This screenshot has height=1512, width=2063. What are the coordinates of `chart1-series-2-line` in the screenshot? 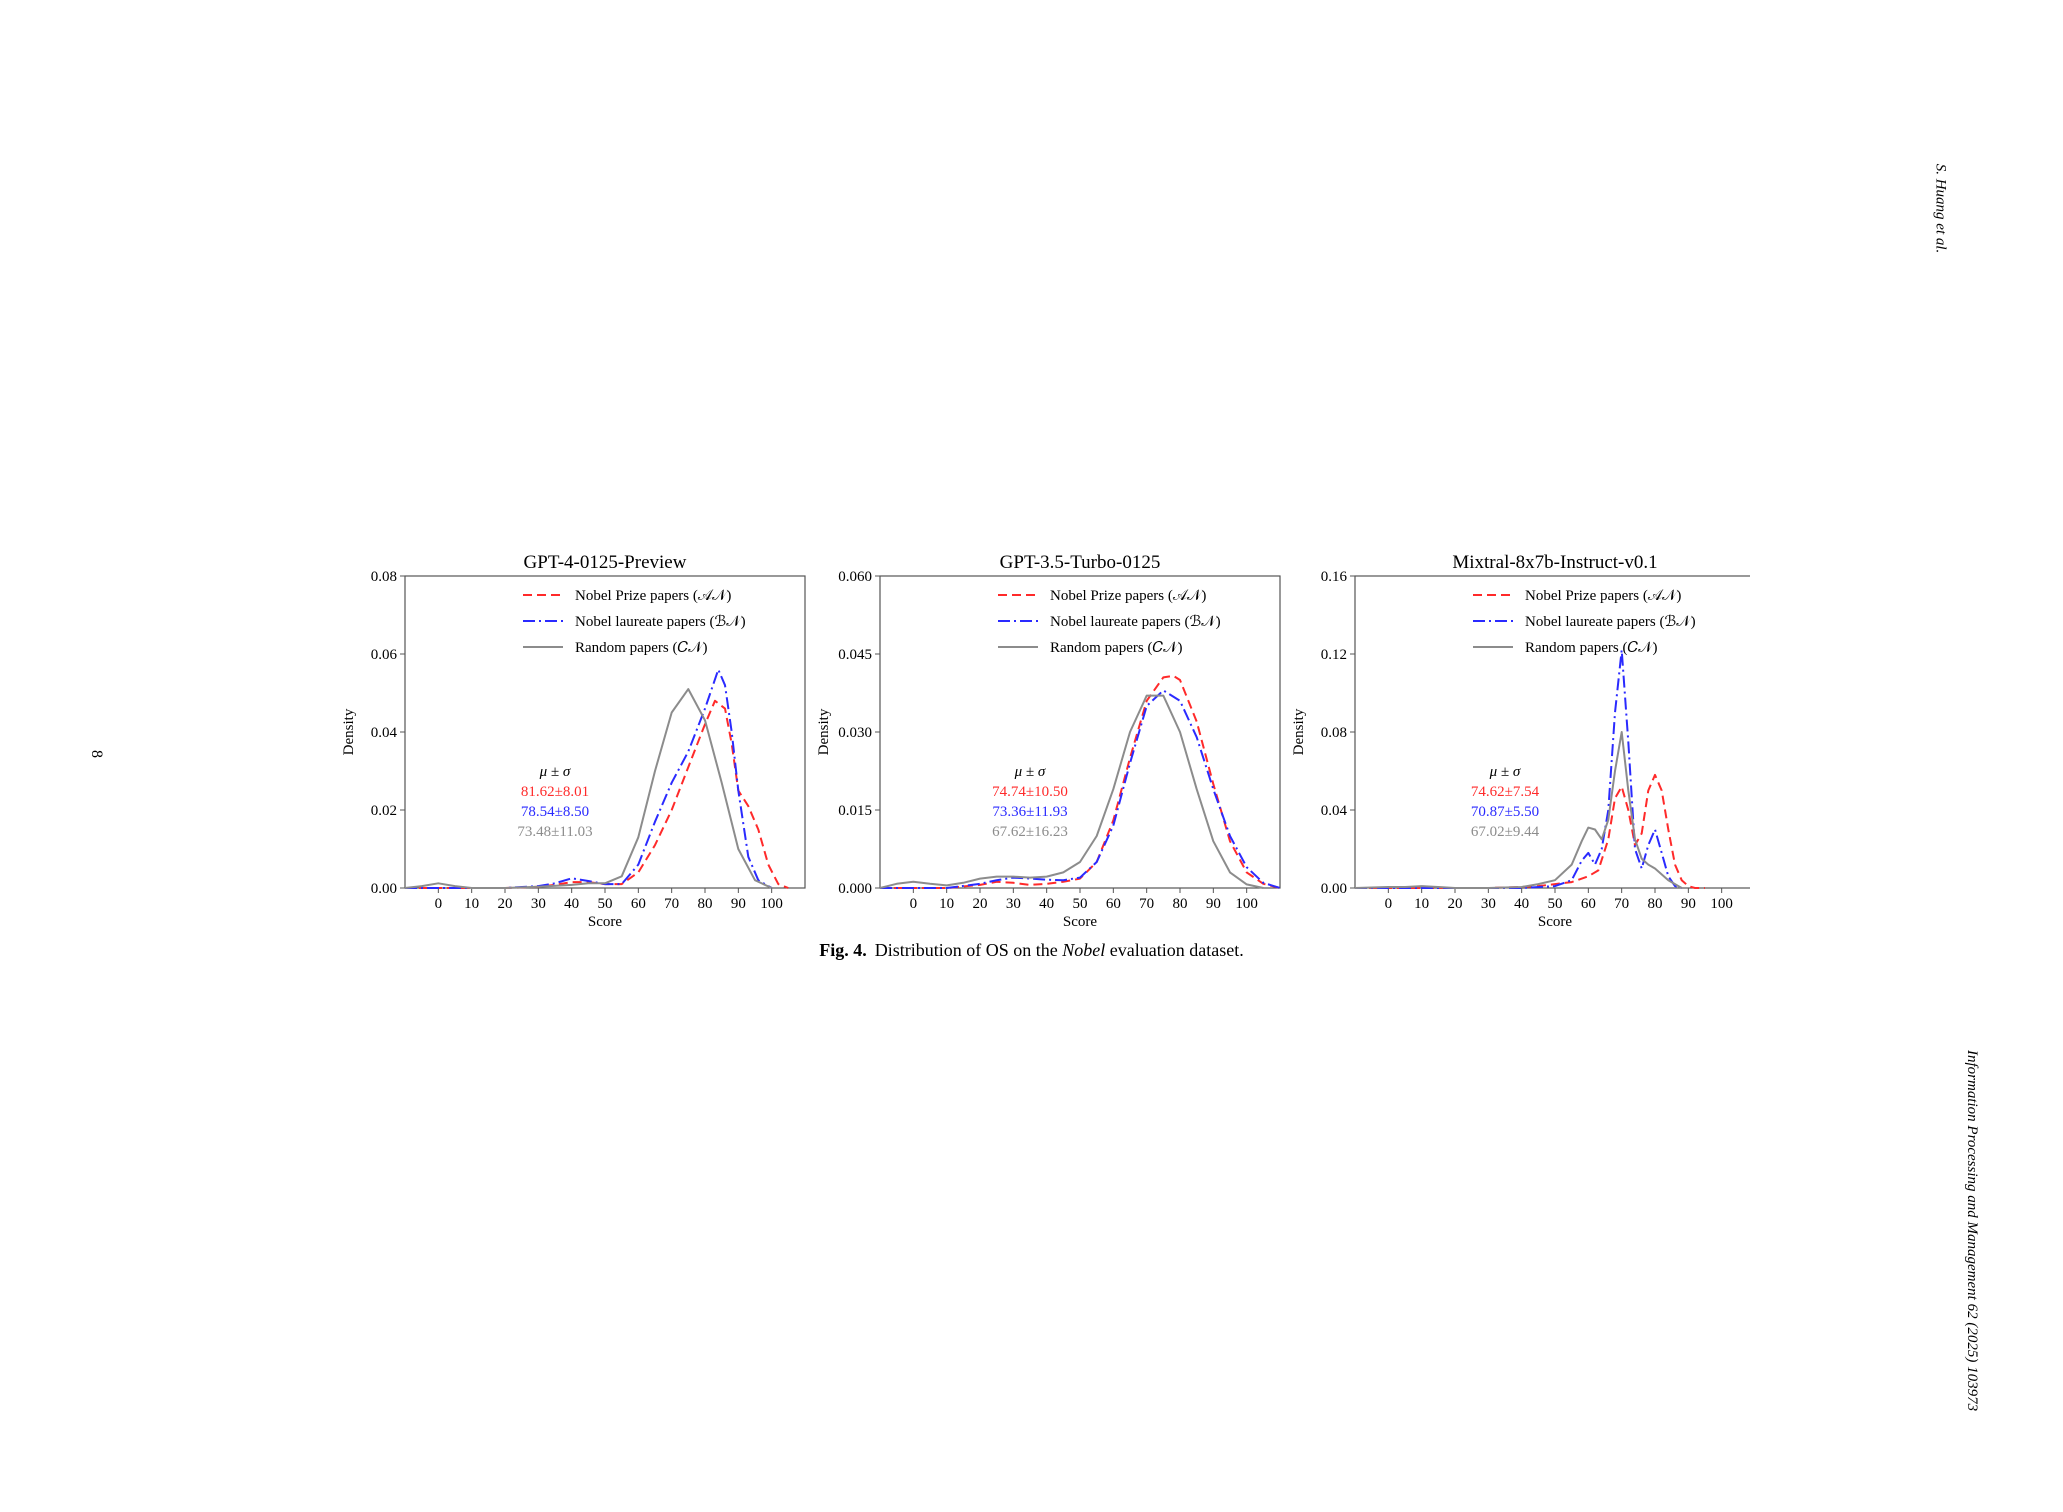 It's located at (589, 778).